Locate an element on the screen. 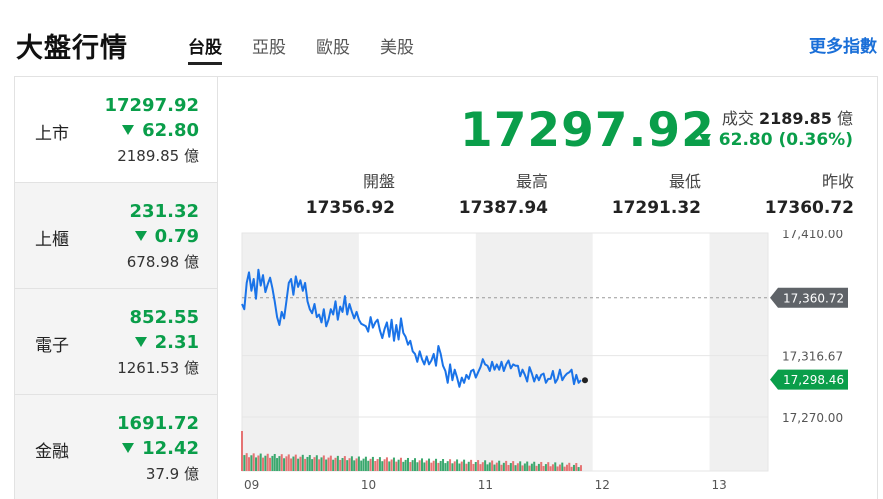  stat-low: 最低 17291.32 is located at coordinates (626, 193).